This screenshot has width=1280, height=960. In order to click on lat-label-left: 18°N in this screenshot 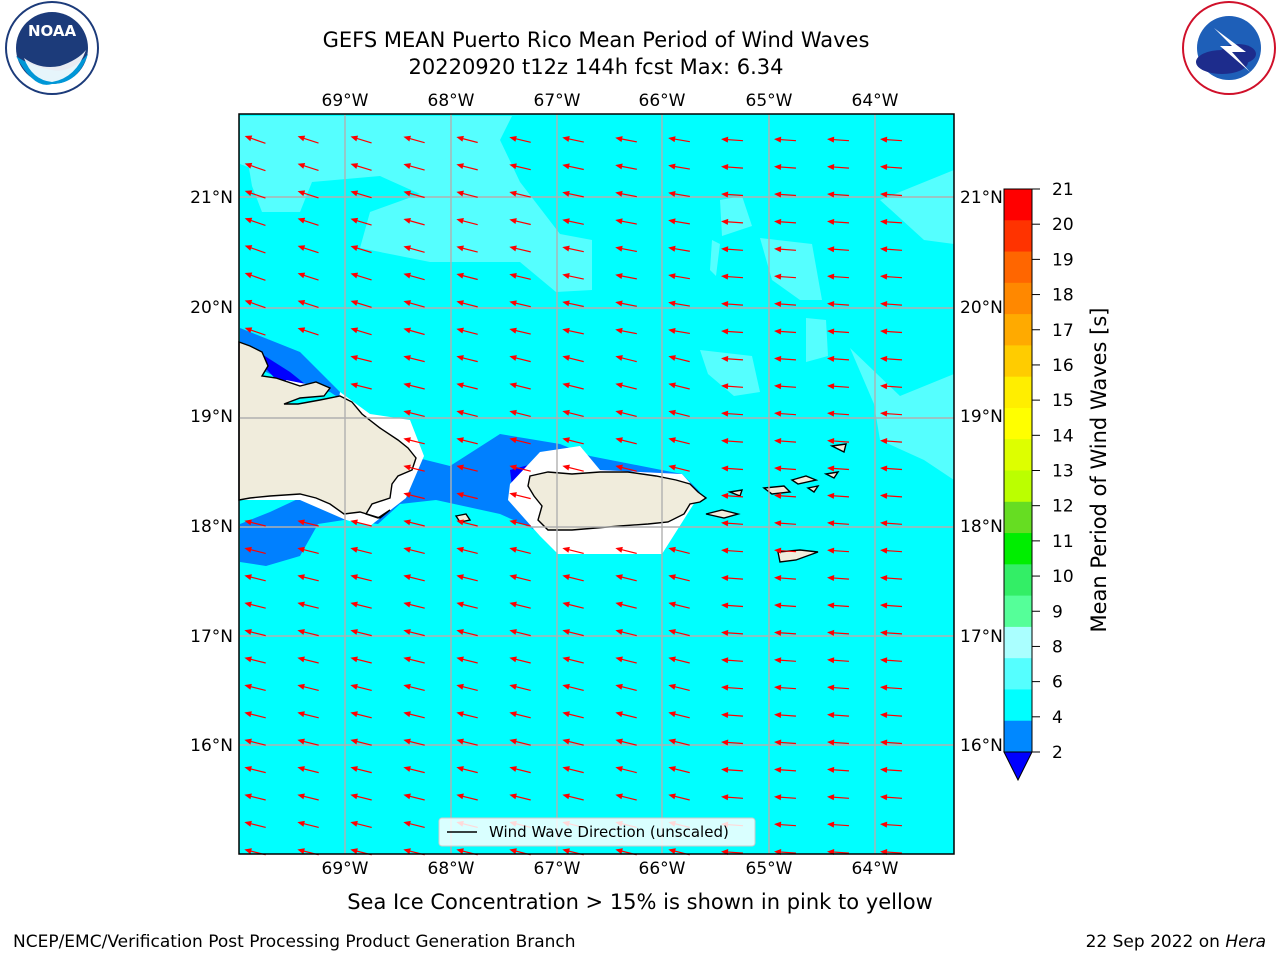, I will do `click(211, 527)`.